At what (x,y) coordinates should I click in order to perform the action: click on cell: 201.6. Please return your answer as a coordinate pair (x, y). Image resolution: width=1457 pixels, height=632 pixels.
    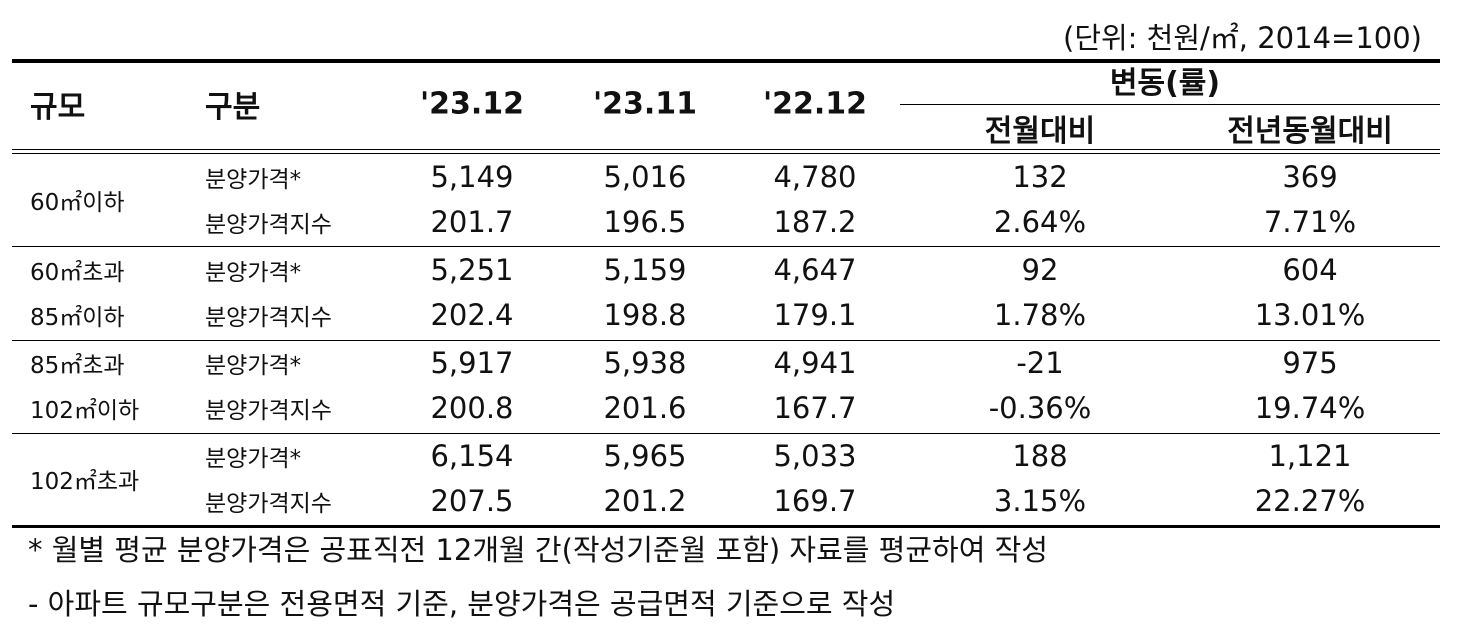
    Looking at the image, I should click on (645, 408).